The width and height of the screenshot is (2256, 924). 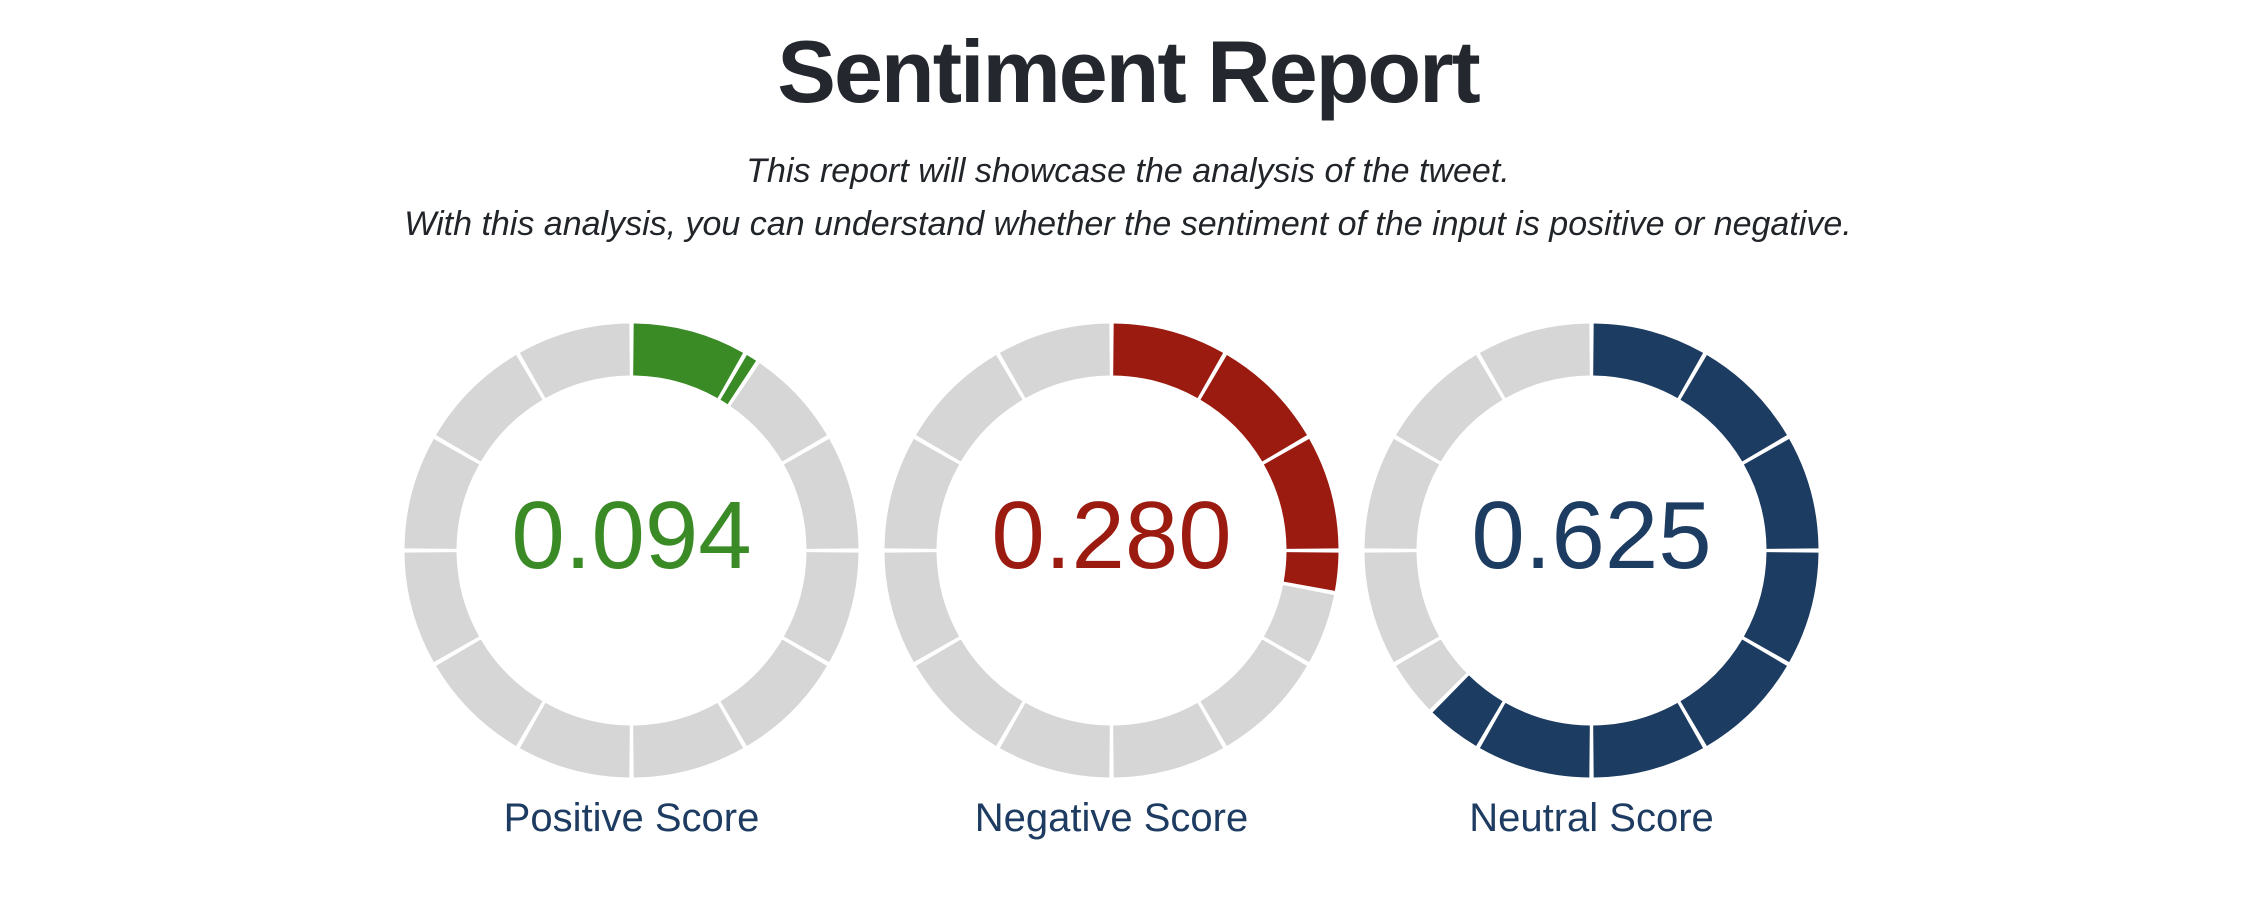 What do you see at coordinates (1111, 818) in the screenshot?
I see `gauge-caption: Negative Score` at bounding box center [1111, 818].